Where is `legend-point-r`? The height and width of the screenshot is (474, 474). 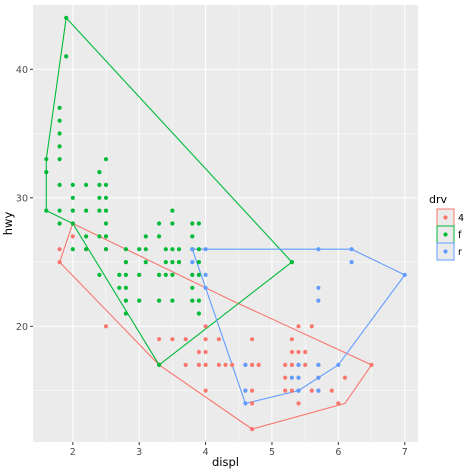 legend-point-r is located at coordinates (445, 251).